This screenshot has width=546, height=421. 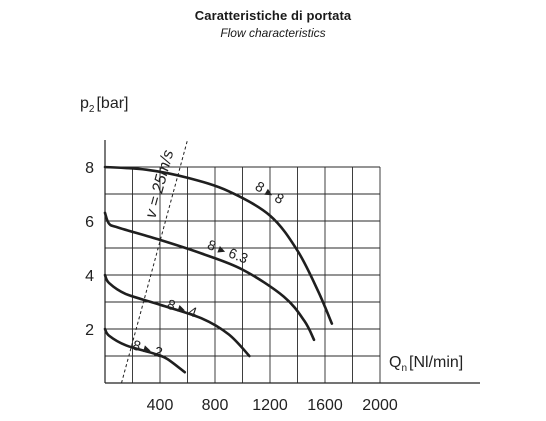 What do you see at coordinates (325, 405) in the screenshot?
I see `x-tick-label: 1600` at bounding box center [325, 405].